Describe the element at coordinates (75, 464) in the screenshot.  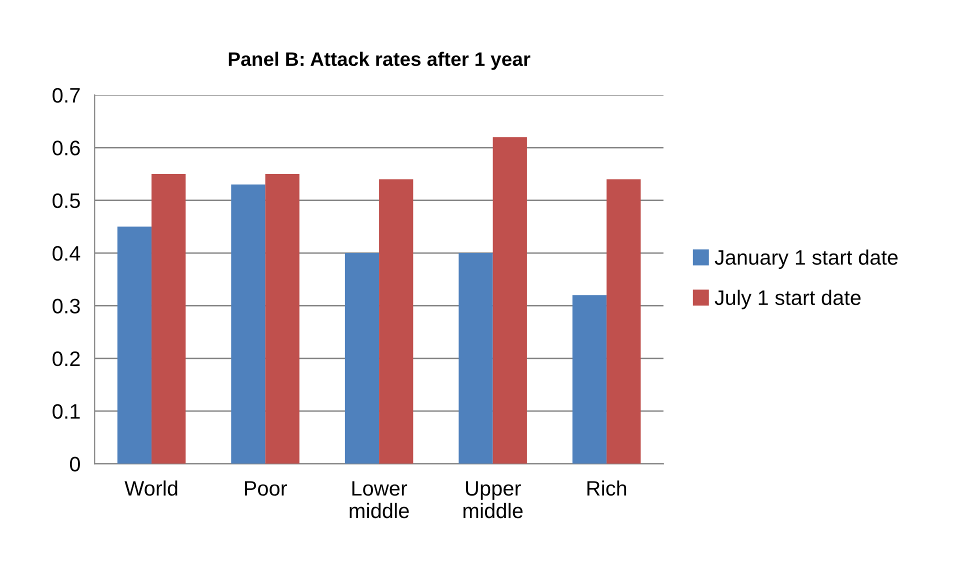
I see `y-tick-label: 0` at that location.